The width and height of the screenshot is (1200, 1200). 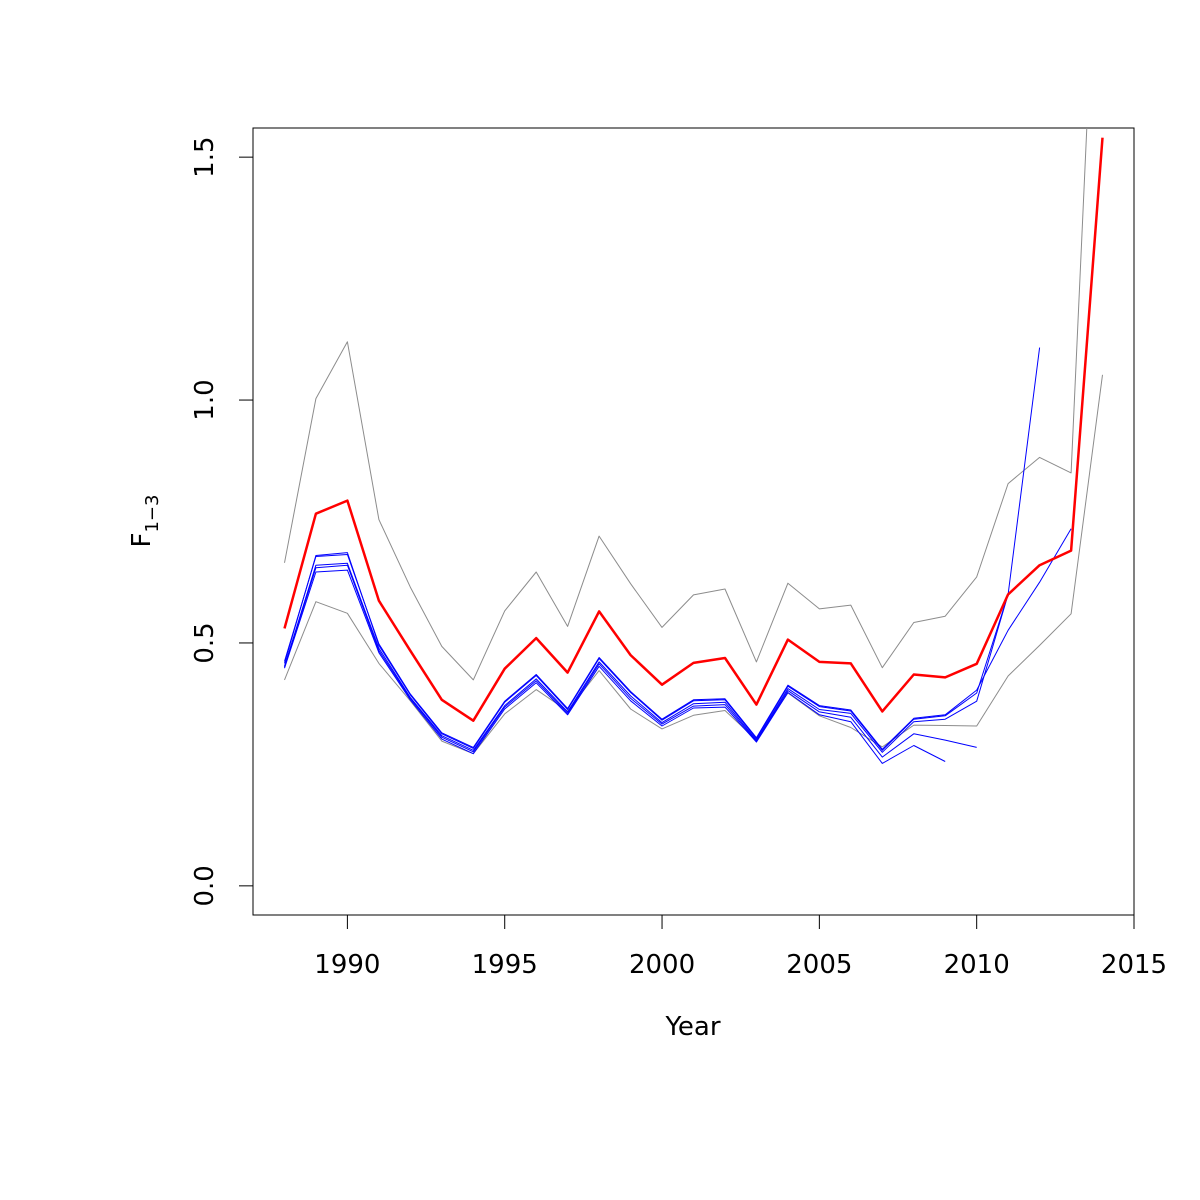 What do you see at coordinates (347, 965) in the screenshot?
I see `x-tick-label: 1990` at bounding box center [347, 965].